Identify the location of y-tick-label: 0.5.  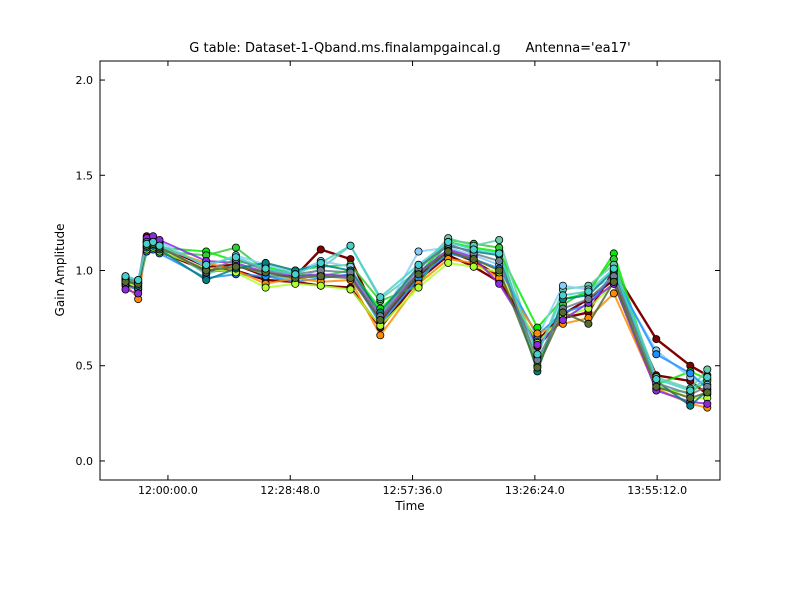
(85, 366).